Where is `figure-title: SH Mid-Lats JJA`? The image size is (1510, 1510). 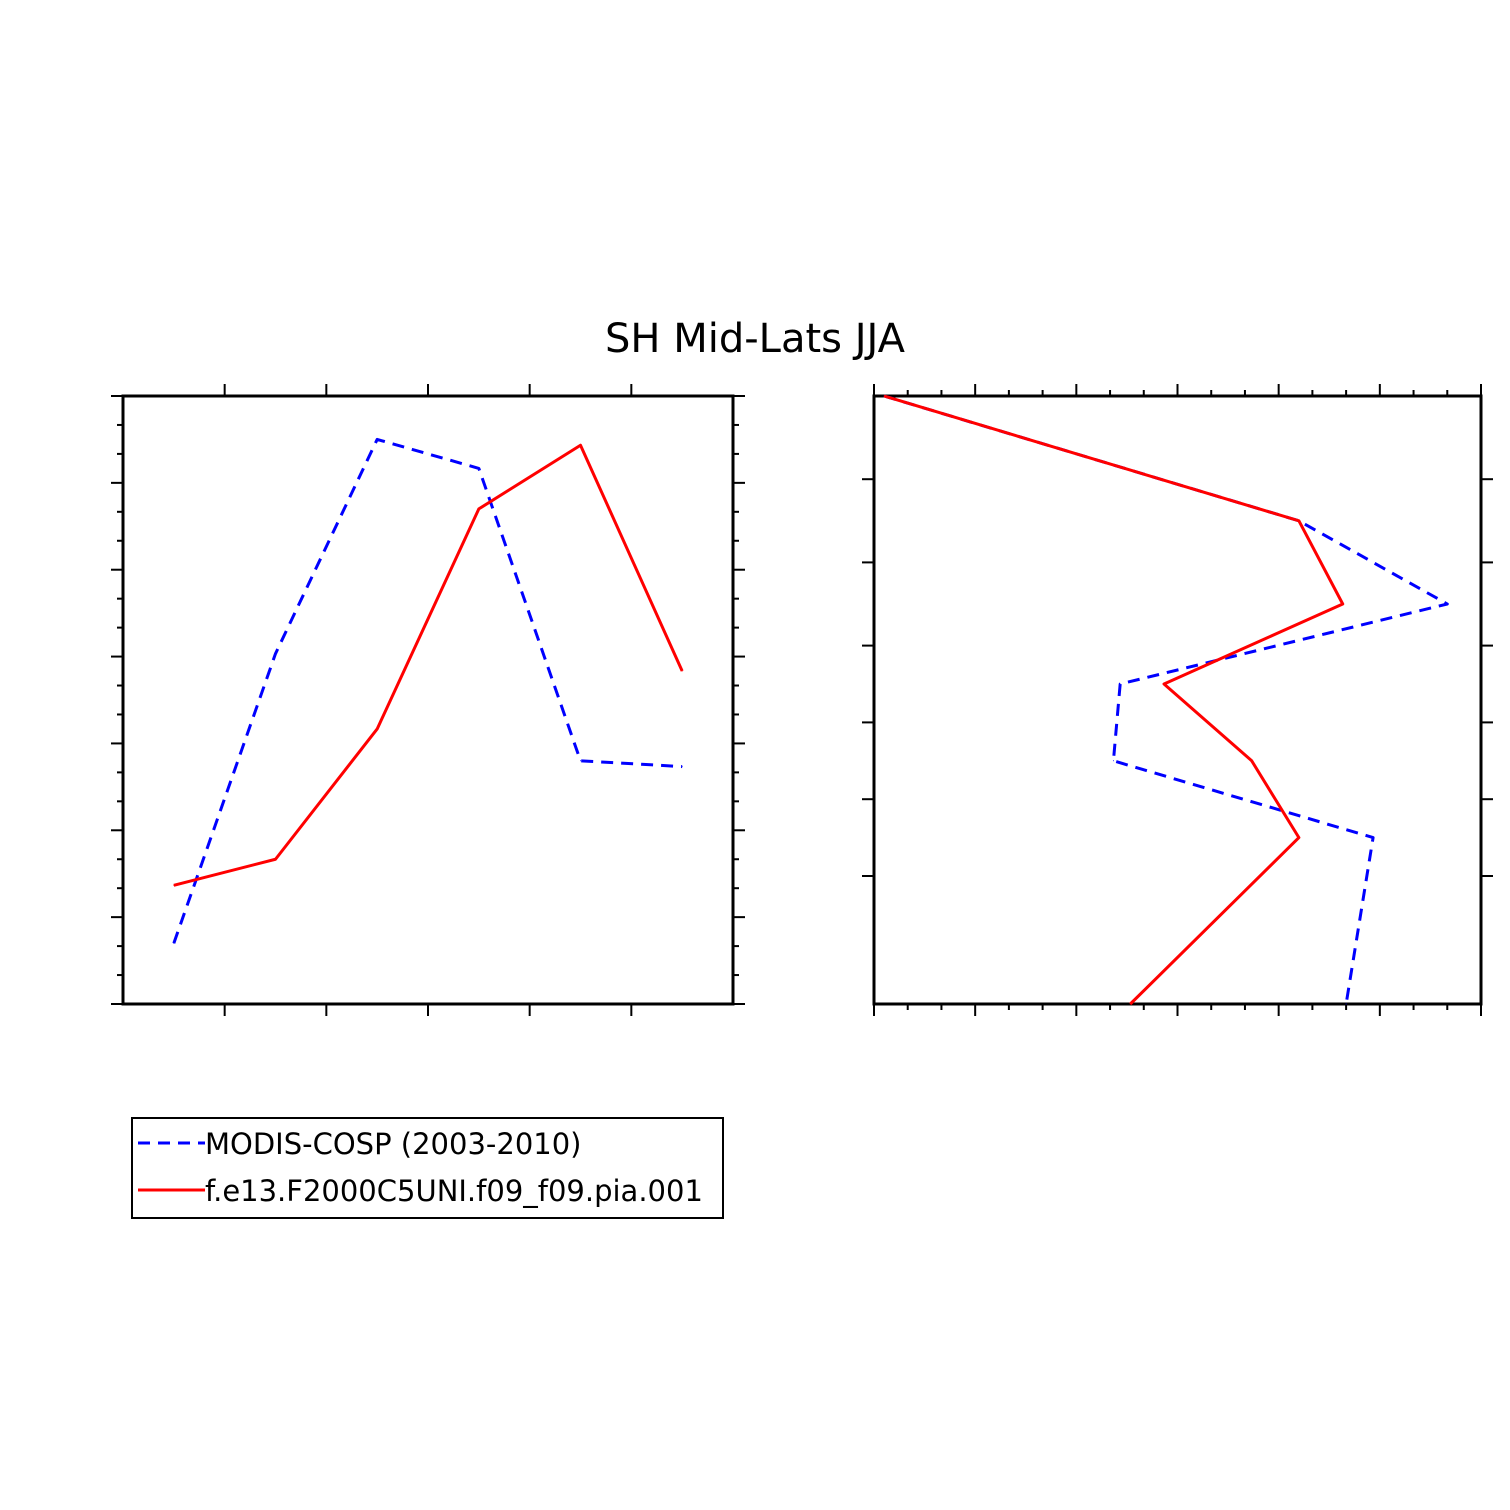 figure-title: SH Mid-Lats JJA is located at coordinates (755, 339).